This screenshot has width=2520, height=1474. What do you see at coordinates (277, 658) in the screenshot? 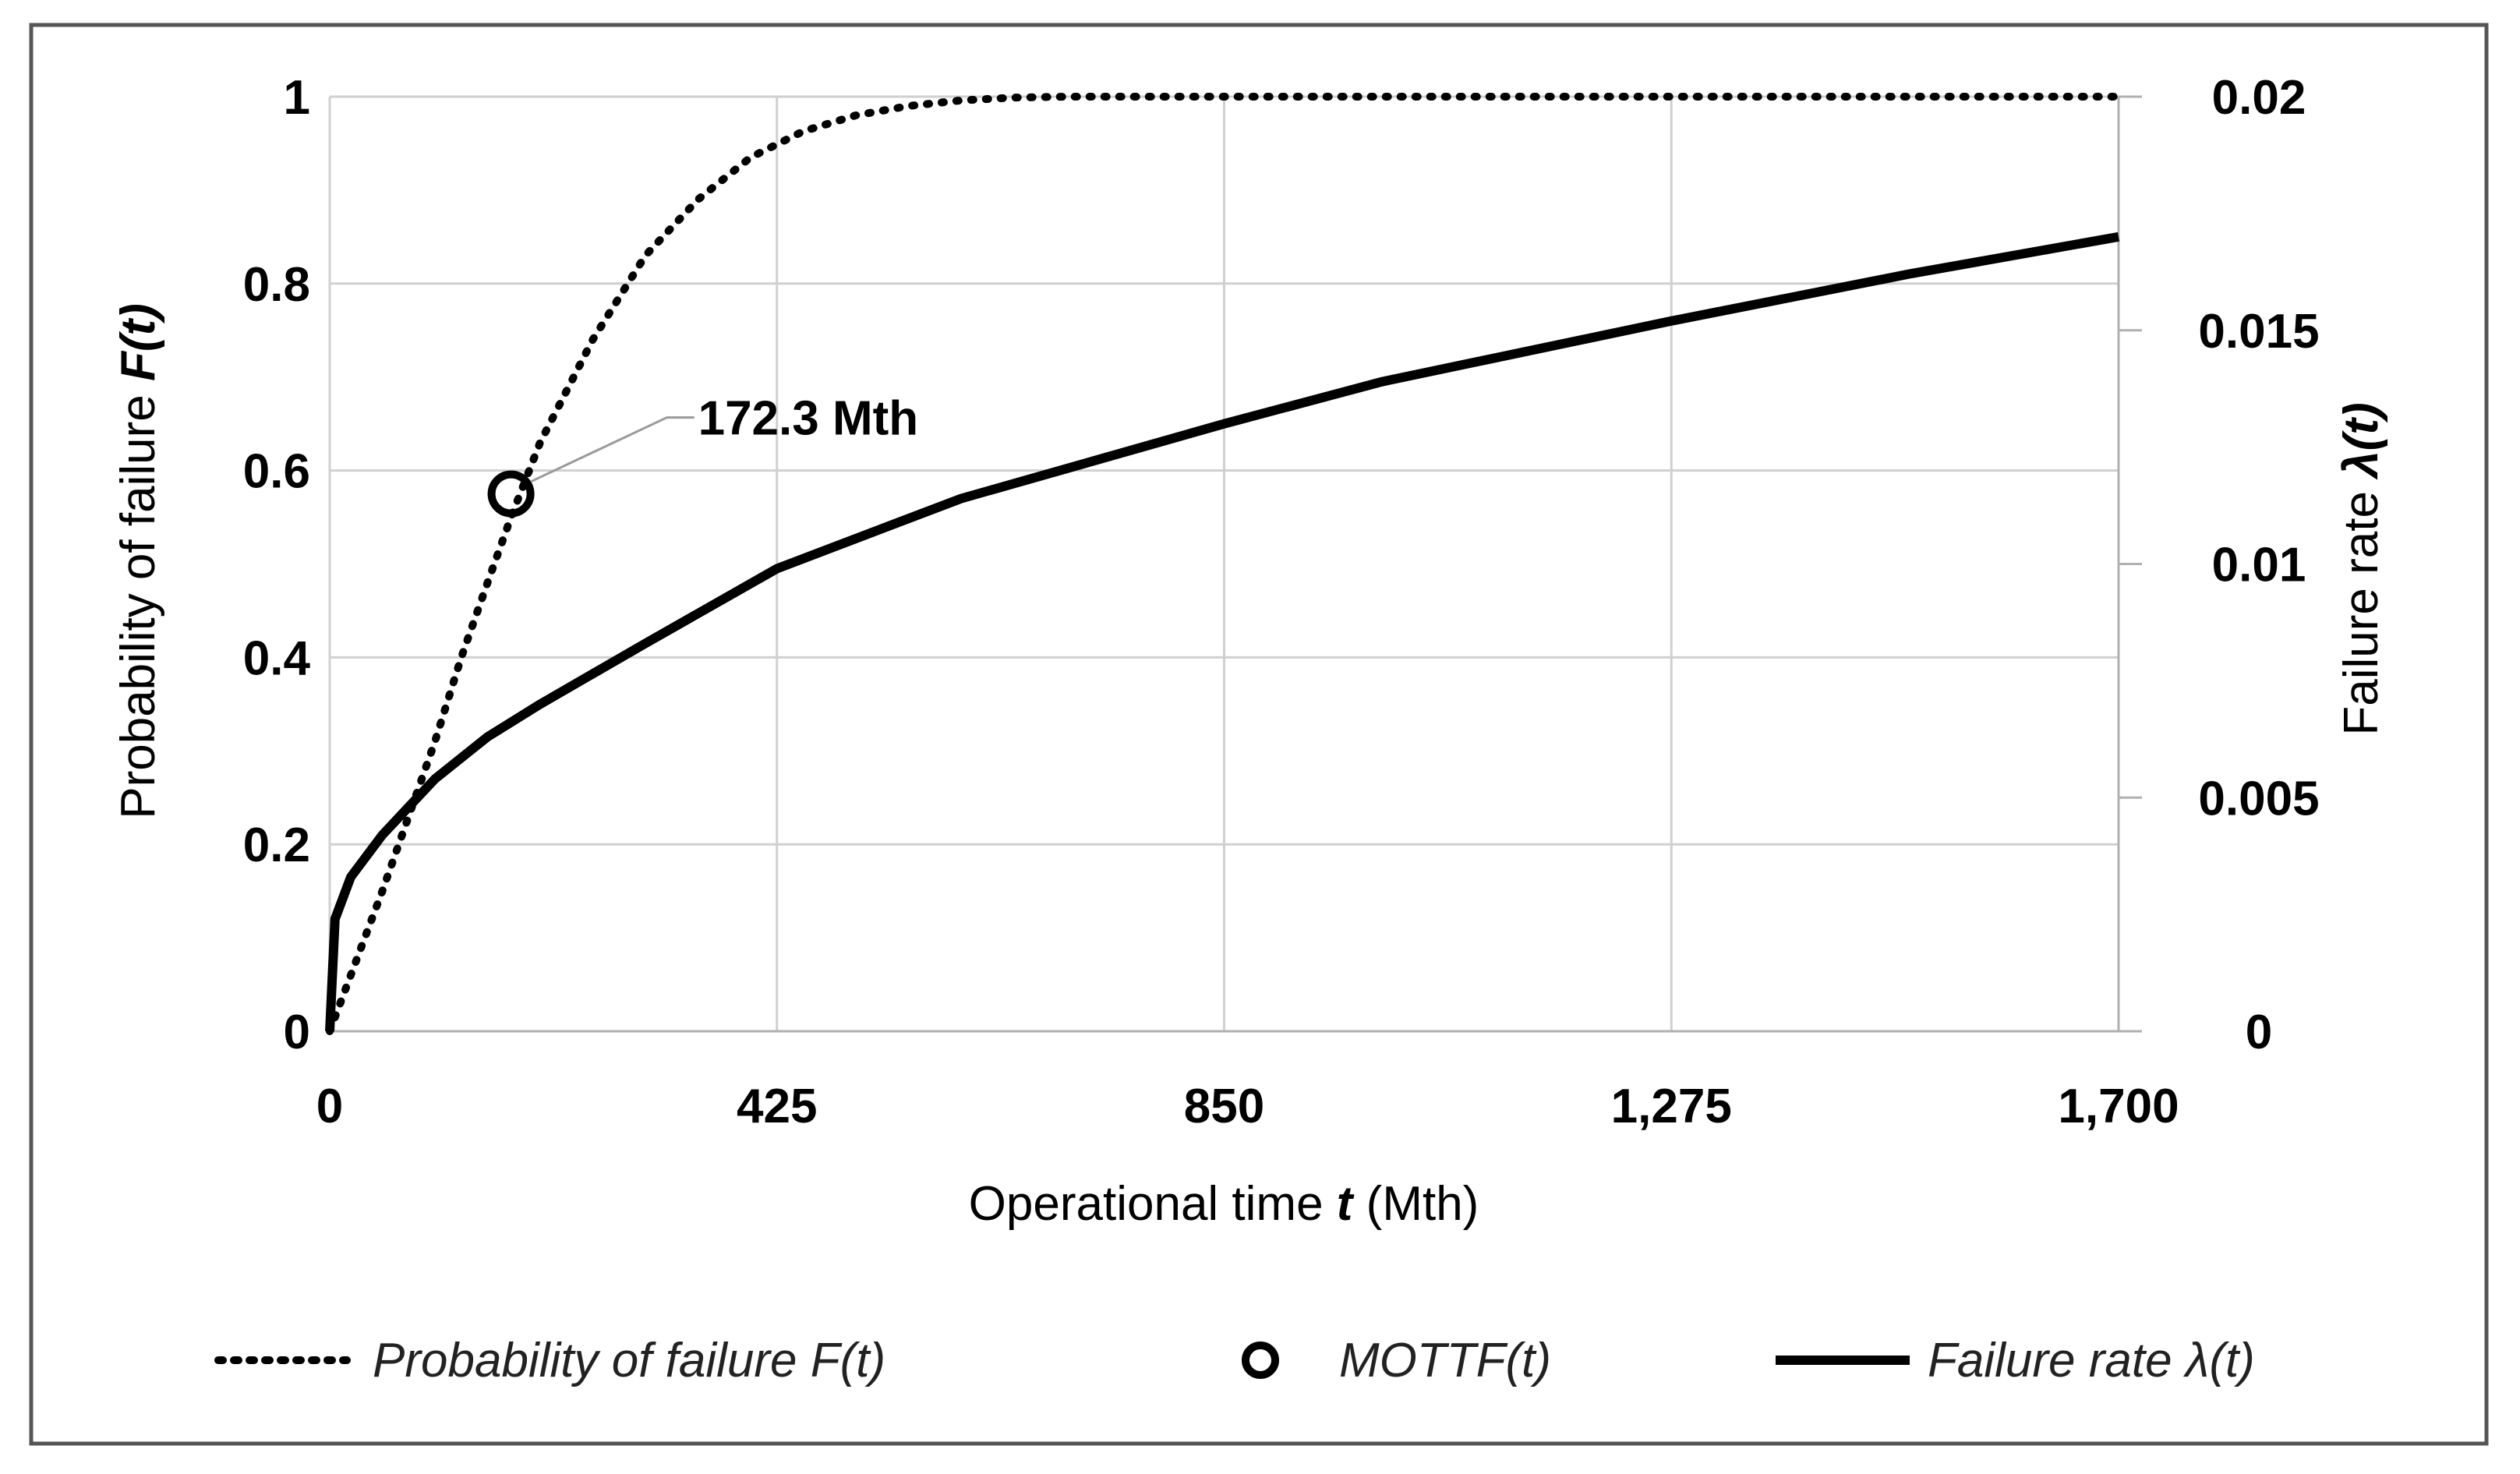
I see `y-left-tick-label: 0.4` at bounding box center [277, 658].